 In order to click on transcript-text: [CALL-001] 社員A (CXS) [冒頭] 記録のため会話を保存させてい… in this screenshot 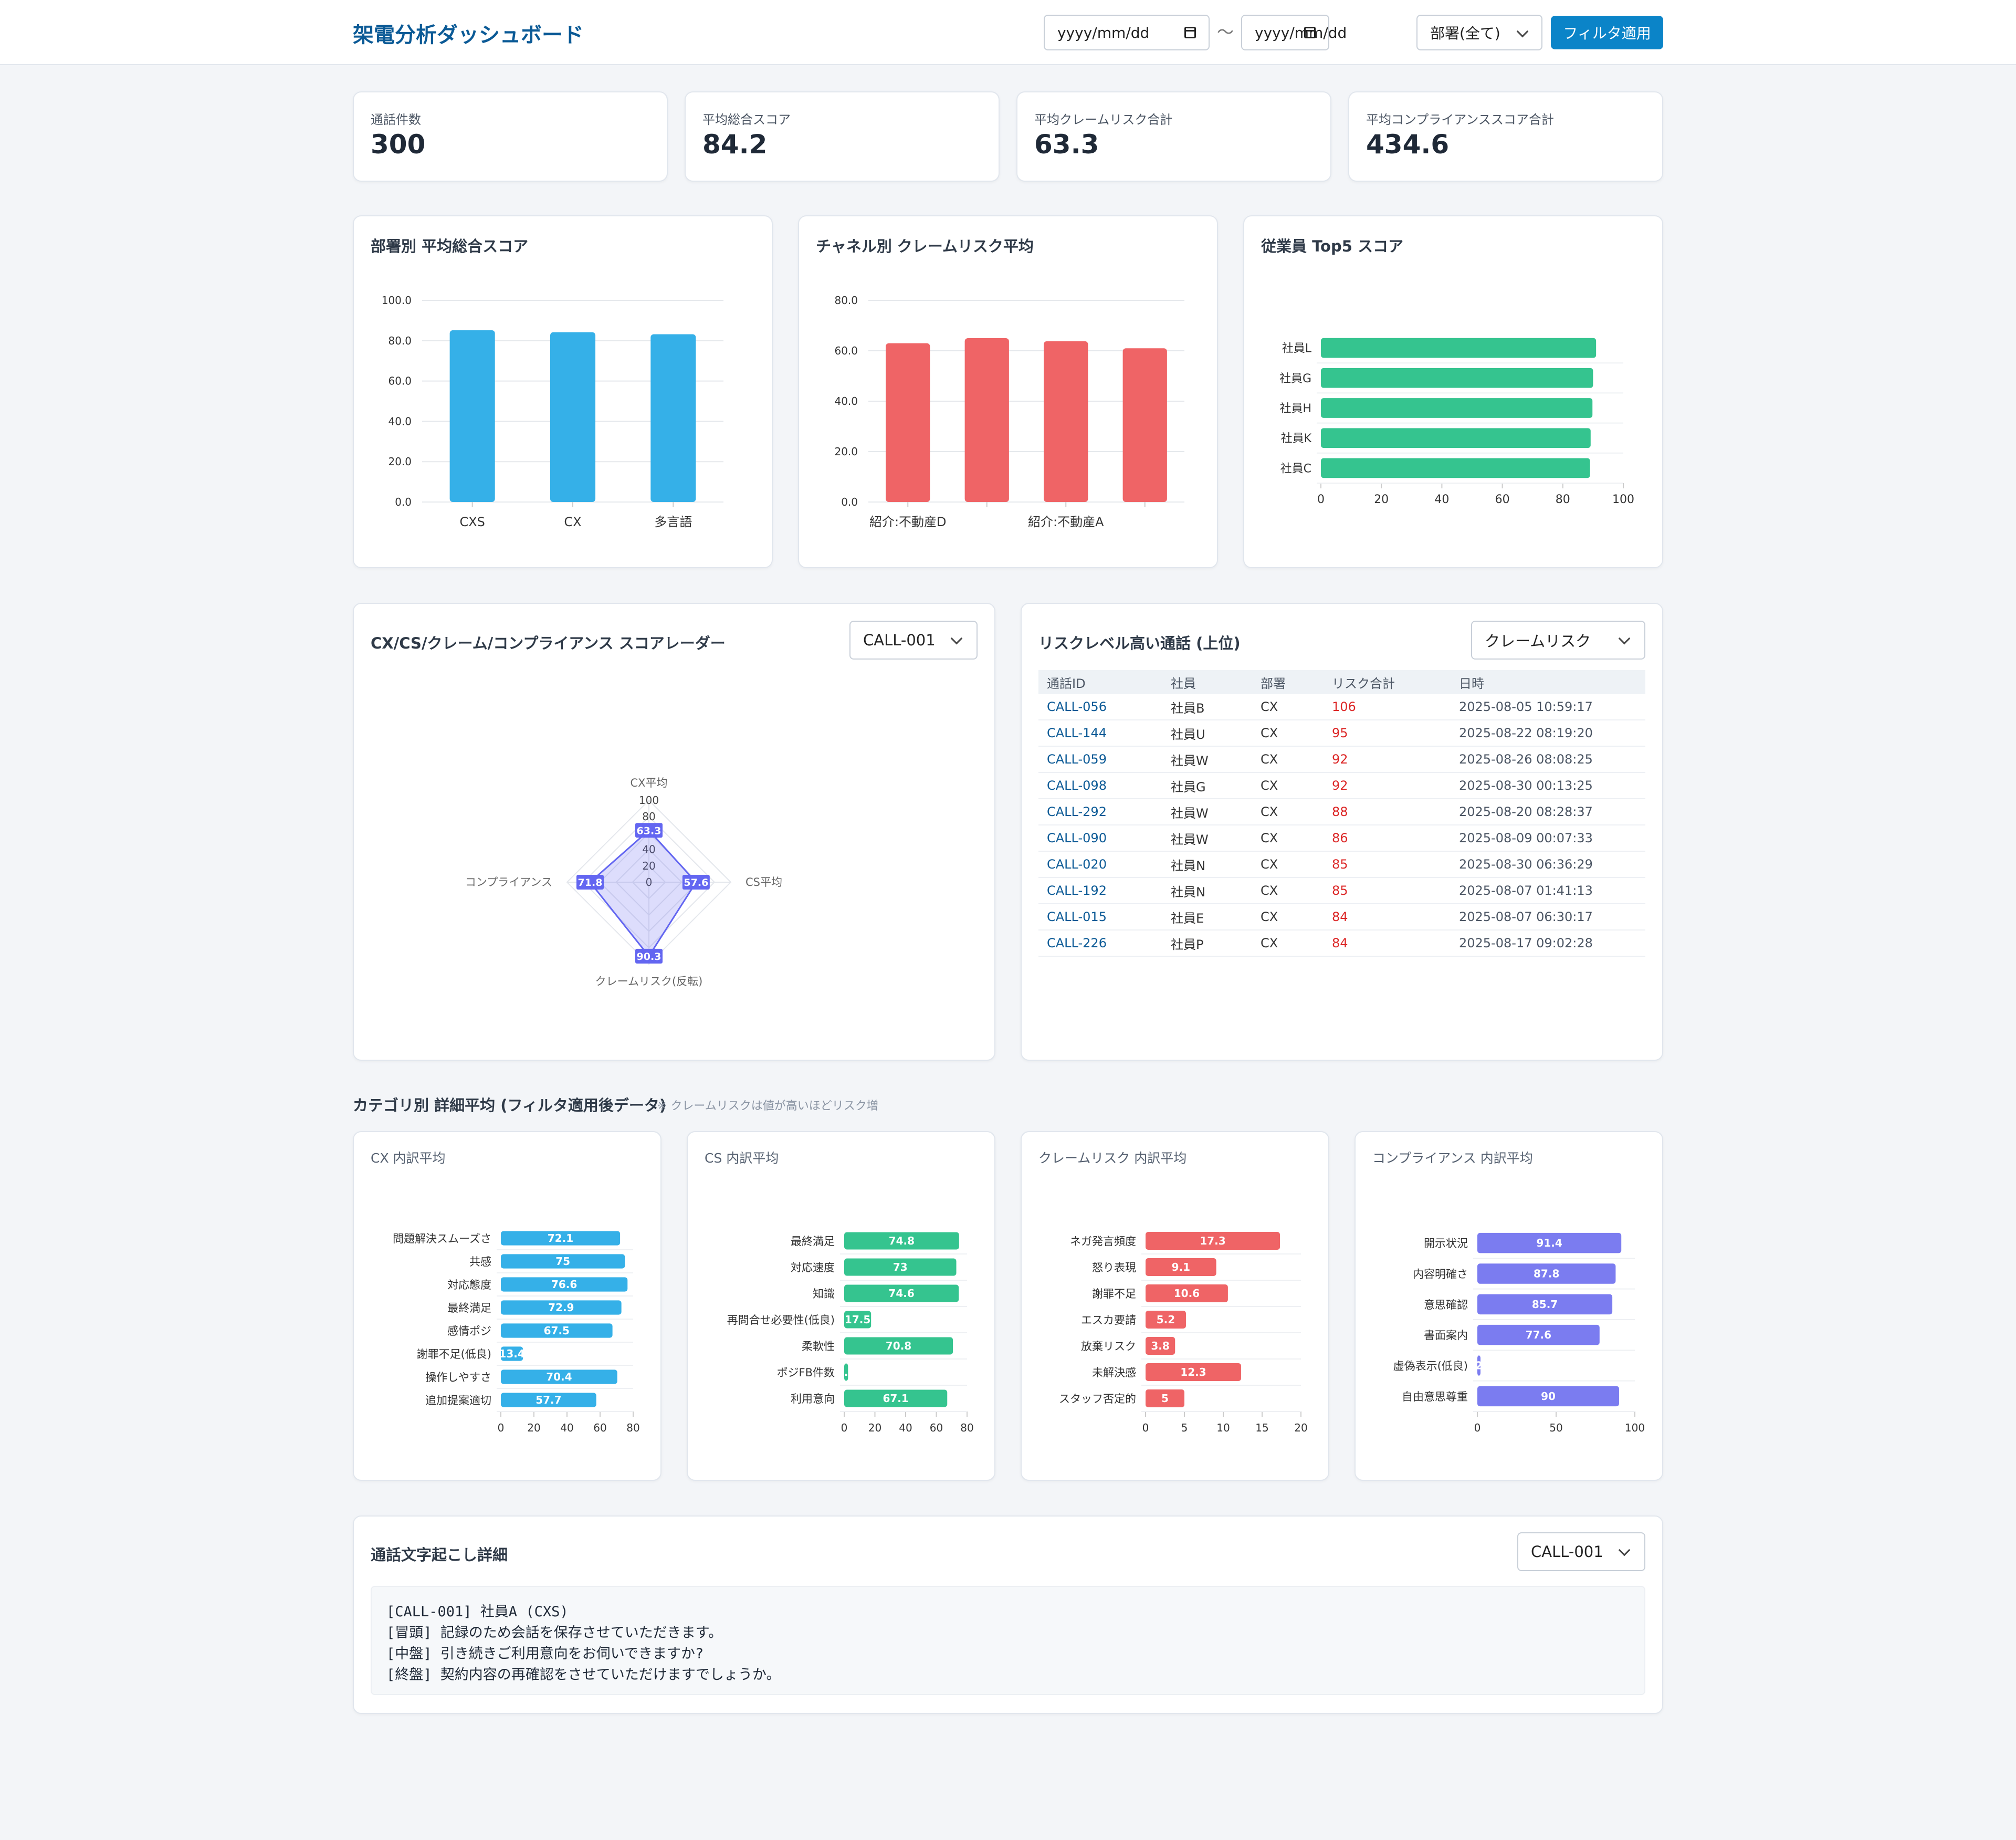, I will do `click(1008, 1640)`.